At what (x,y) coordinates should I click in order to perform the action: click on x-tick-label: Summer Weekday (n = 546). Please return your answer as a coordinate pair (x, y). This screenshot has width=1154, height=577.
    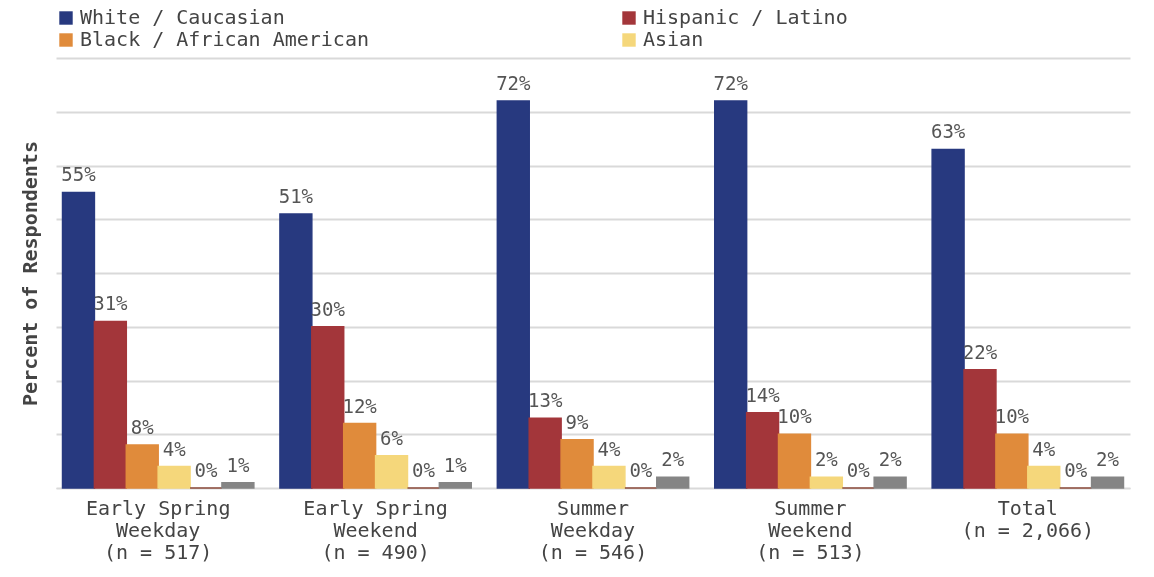
    Looking at the image, I should click on (593, 529).